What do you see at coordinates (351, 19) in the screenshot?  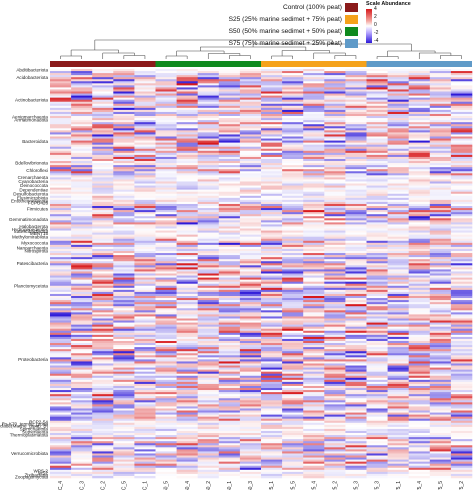 I see `legend-swatch` at bounding box center [351, 19].